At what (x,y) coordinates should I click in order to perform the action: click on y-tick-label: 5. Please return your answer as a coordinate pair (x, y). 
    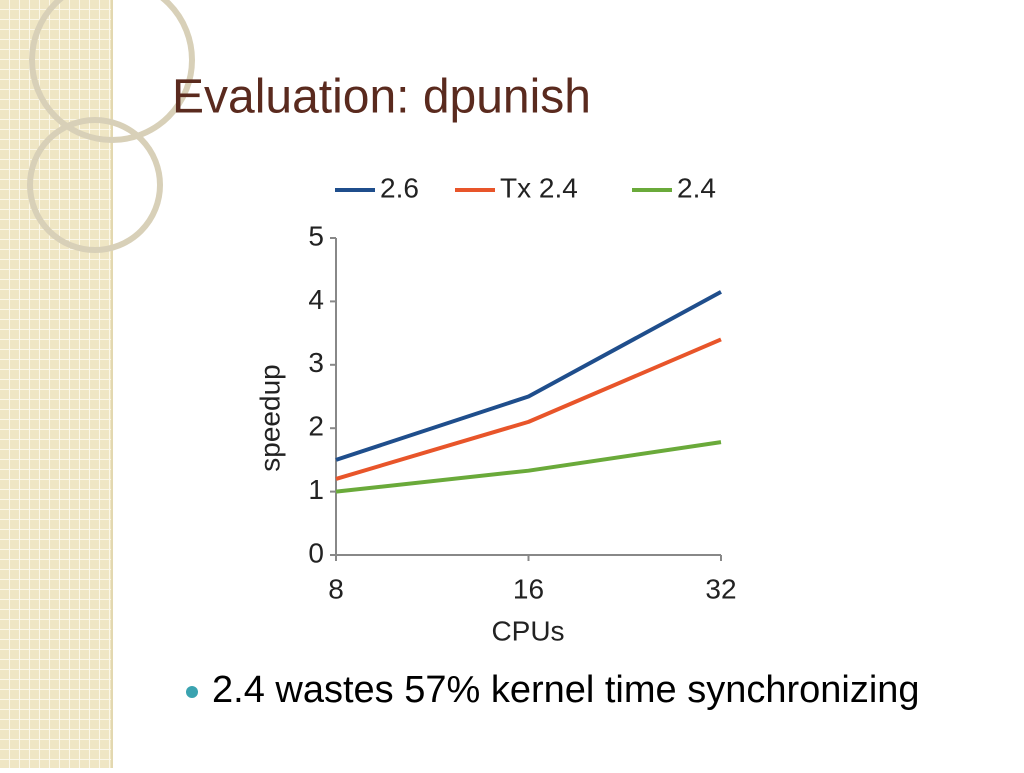
    Looking at the image, I should click on (316, 235).